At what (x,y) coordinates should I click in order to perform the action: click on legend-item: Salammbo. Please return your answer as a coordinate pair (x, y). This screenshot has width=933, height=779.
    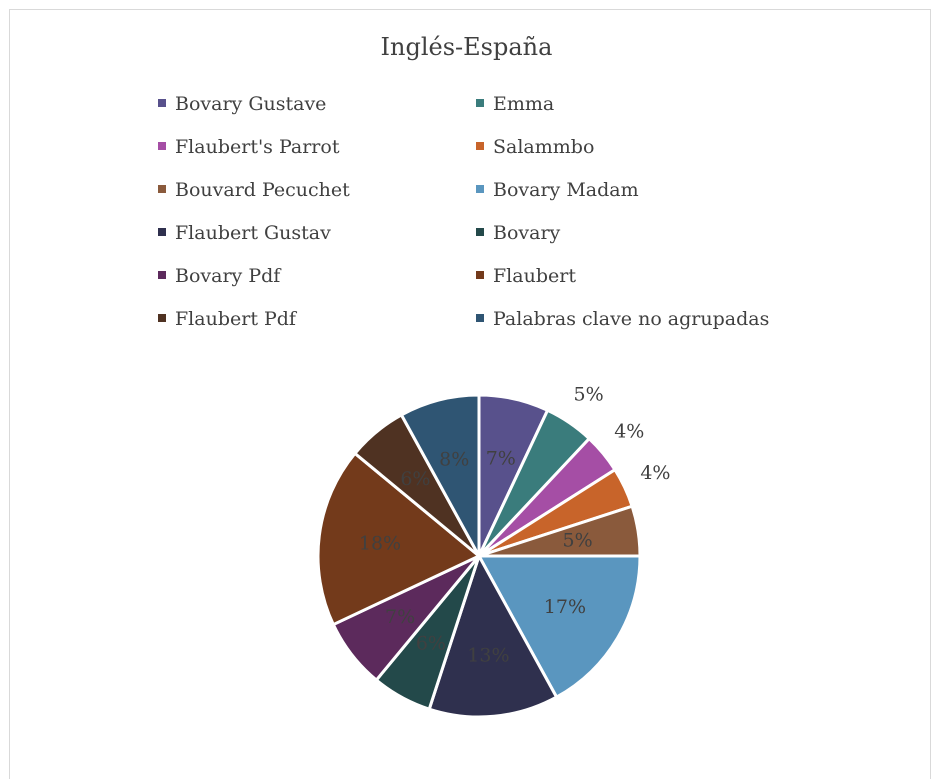
    Looking at the image, I should click on (535, 147).